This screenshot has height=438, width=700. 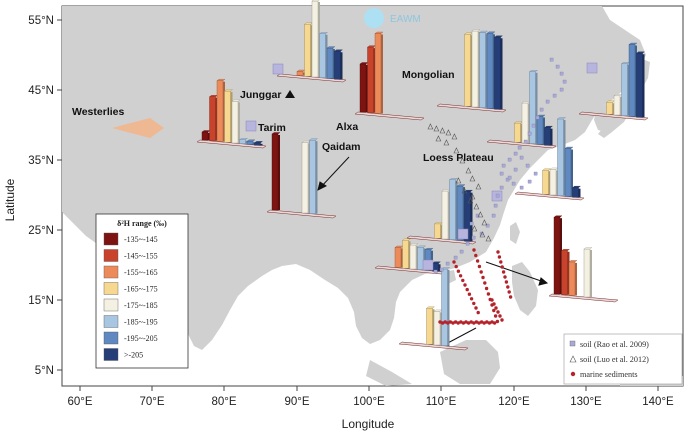 I want to click on x-axis, so click(x=369, y=388).